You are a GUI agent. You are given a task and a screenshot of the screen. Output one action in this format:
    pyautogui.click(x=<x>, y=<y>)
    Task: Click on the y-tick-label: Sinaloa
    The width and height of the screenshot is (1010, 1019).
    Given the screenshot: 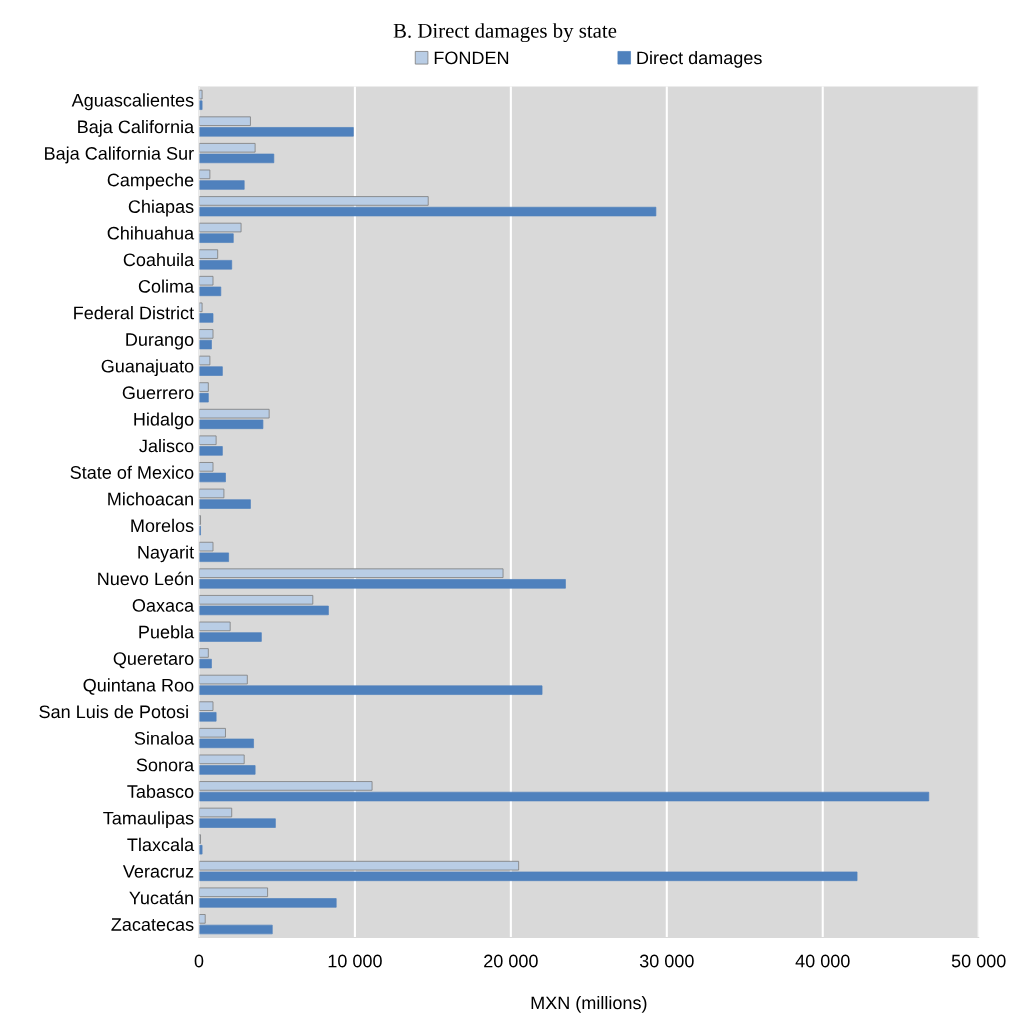 What is the action you would take?
    pyautogui.click(x=164, y=738)
    